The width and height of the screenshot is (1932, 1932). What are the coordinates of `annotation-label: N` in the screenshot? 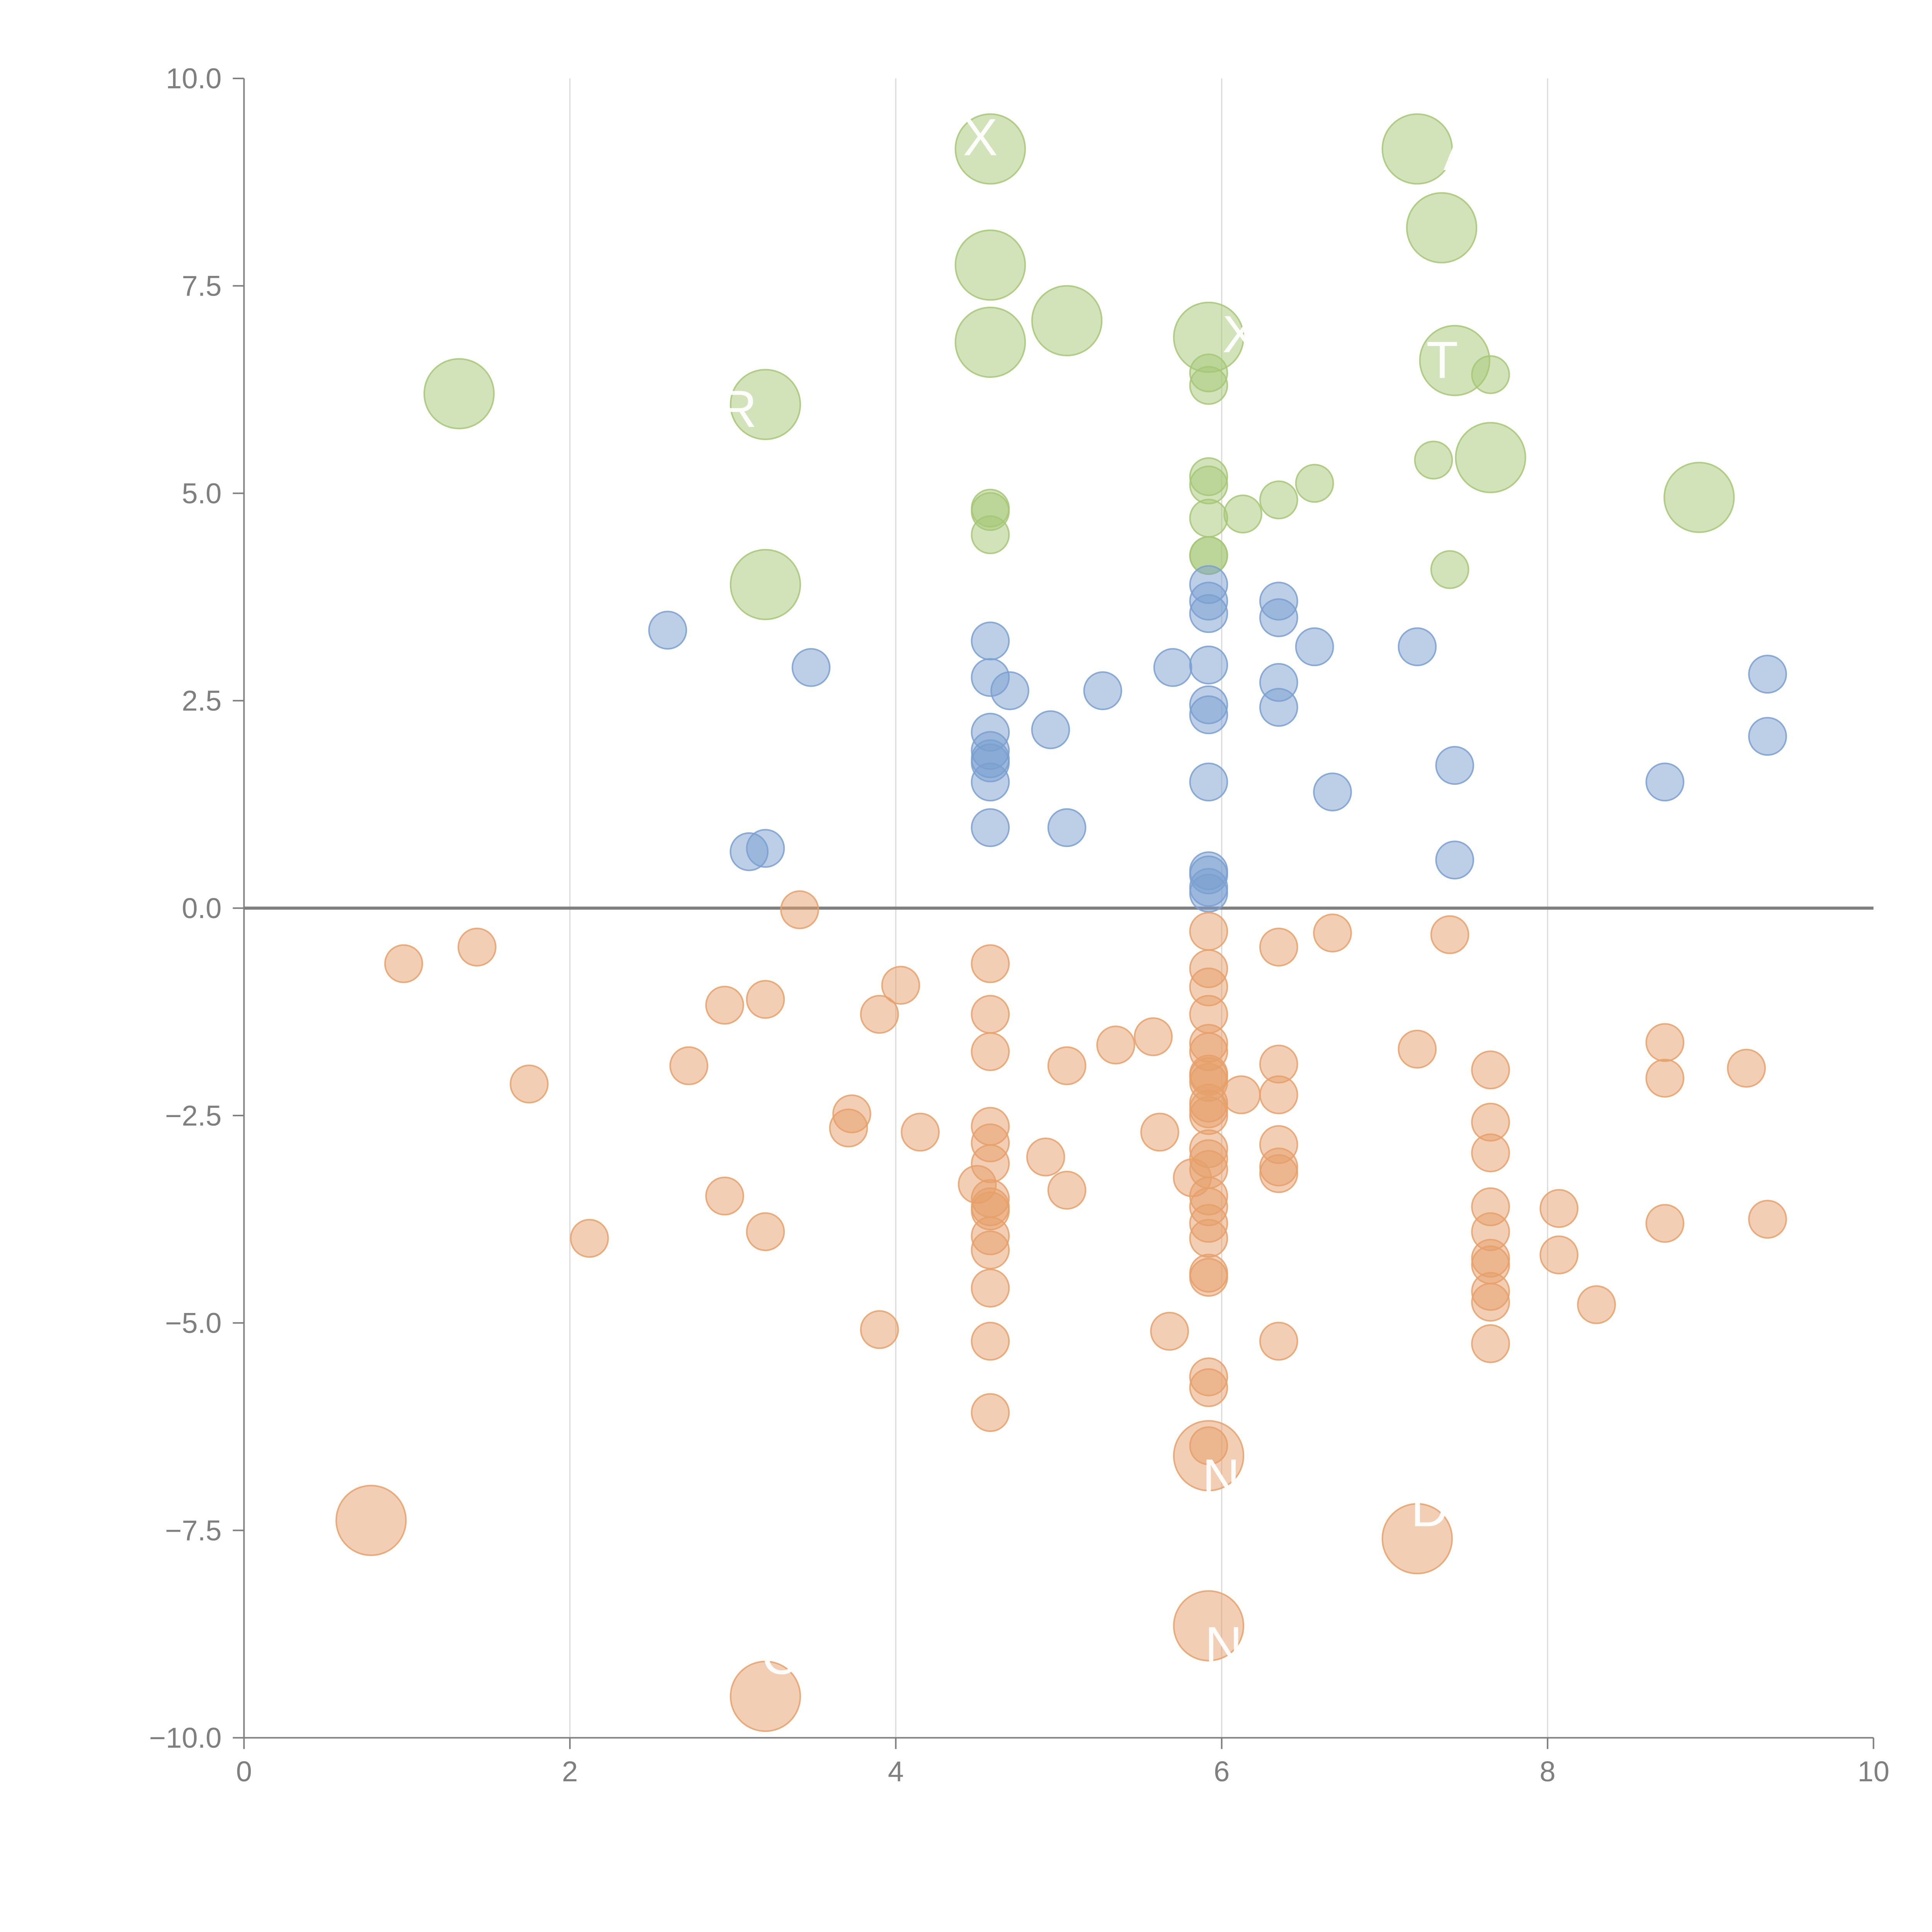 It's located at (1224, 1645).